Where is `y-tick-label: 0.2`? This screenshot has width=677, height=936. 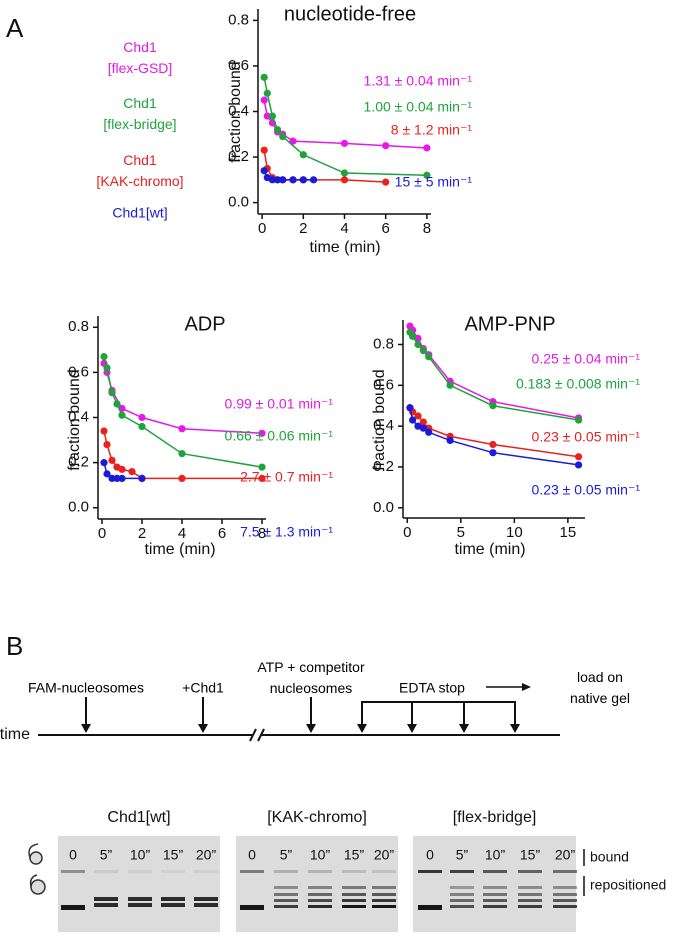 y-tick-label: 0.2 is located at coordinates (238, 156).